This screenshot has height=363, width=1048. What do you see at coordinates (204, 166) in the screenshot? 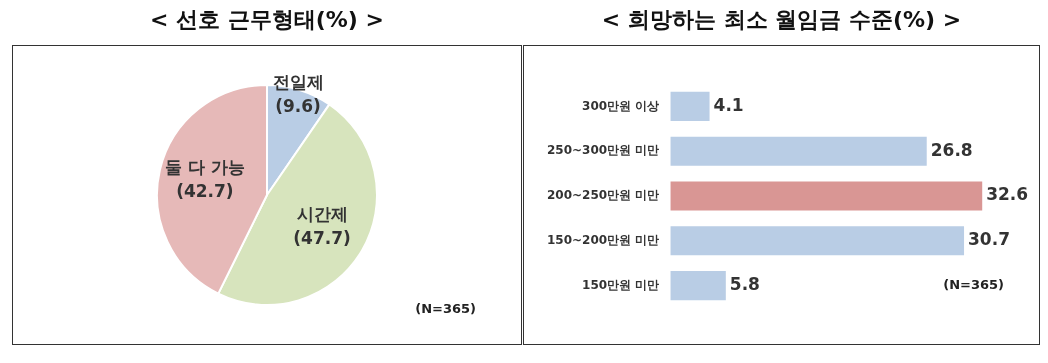
I see `slice-label: 둘 다 가능` at bounding box center [204, 166].